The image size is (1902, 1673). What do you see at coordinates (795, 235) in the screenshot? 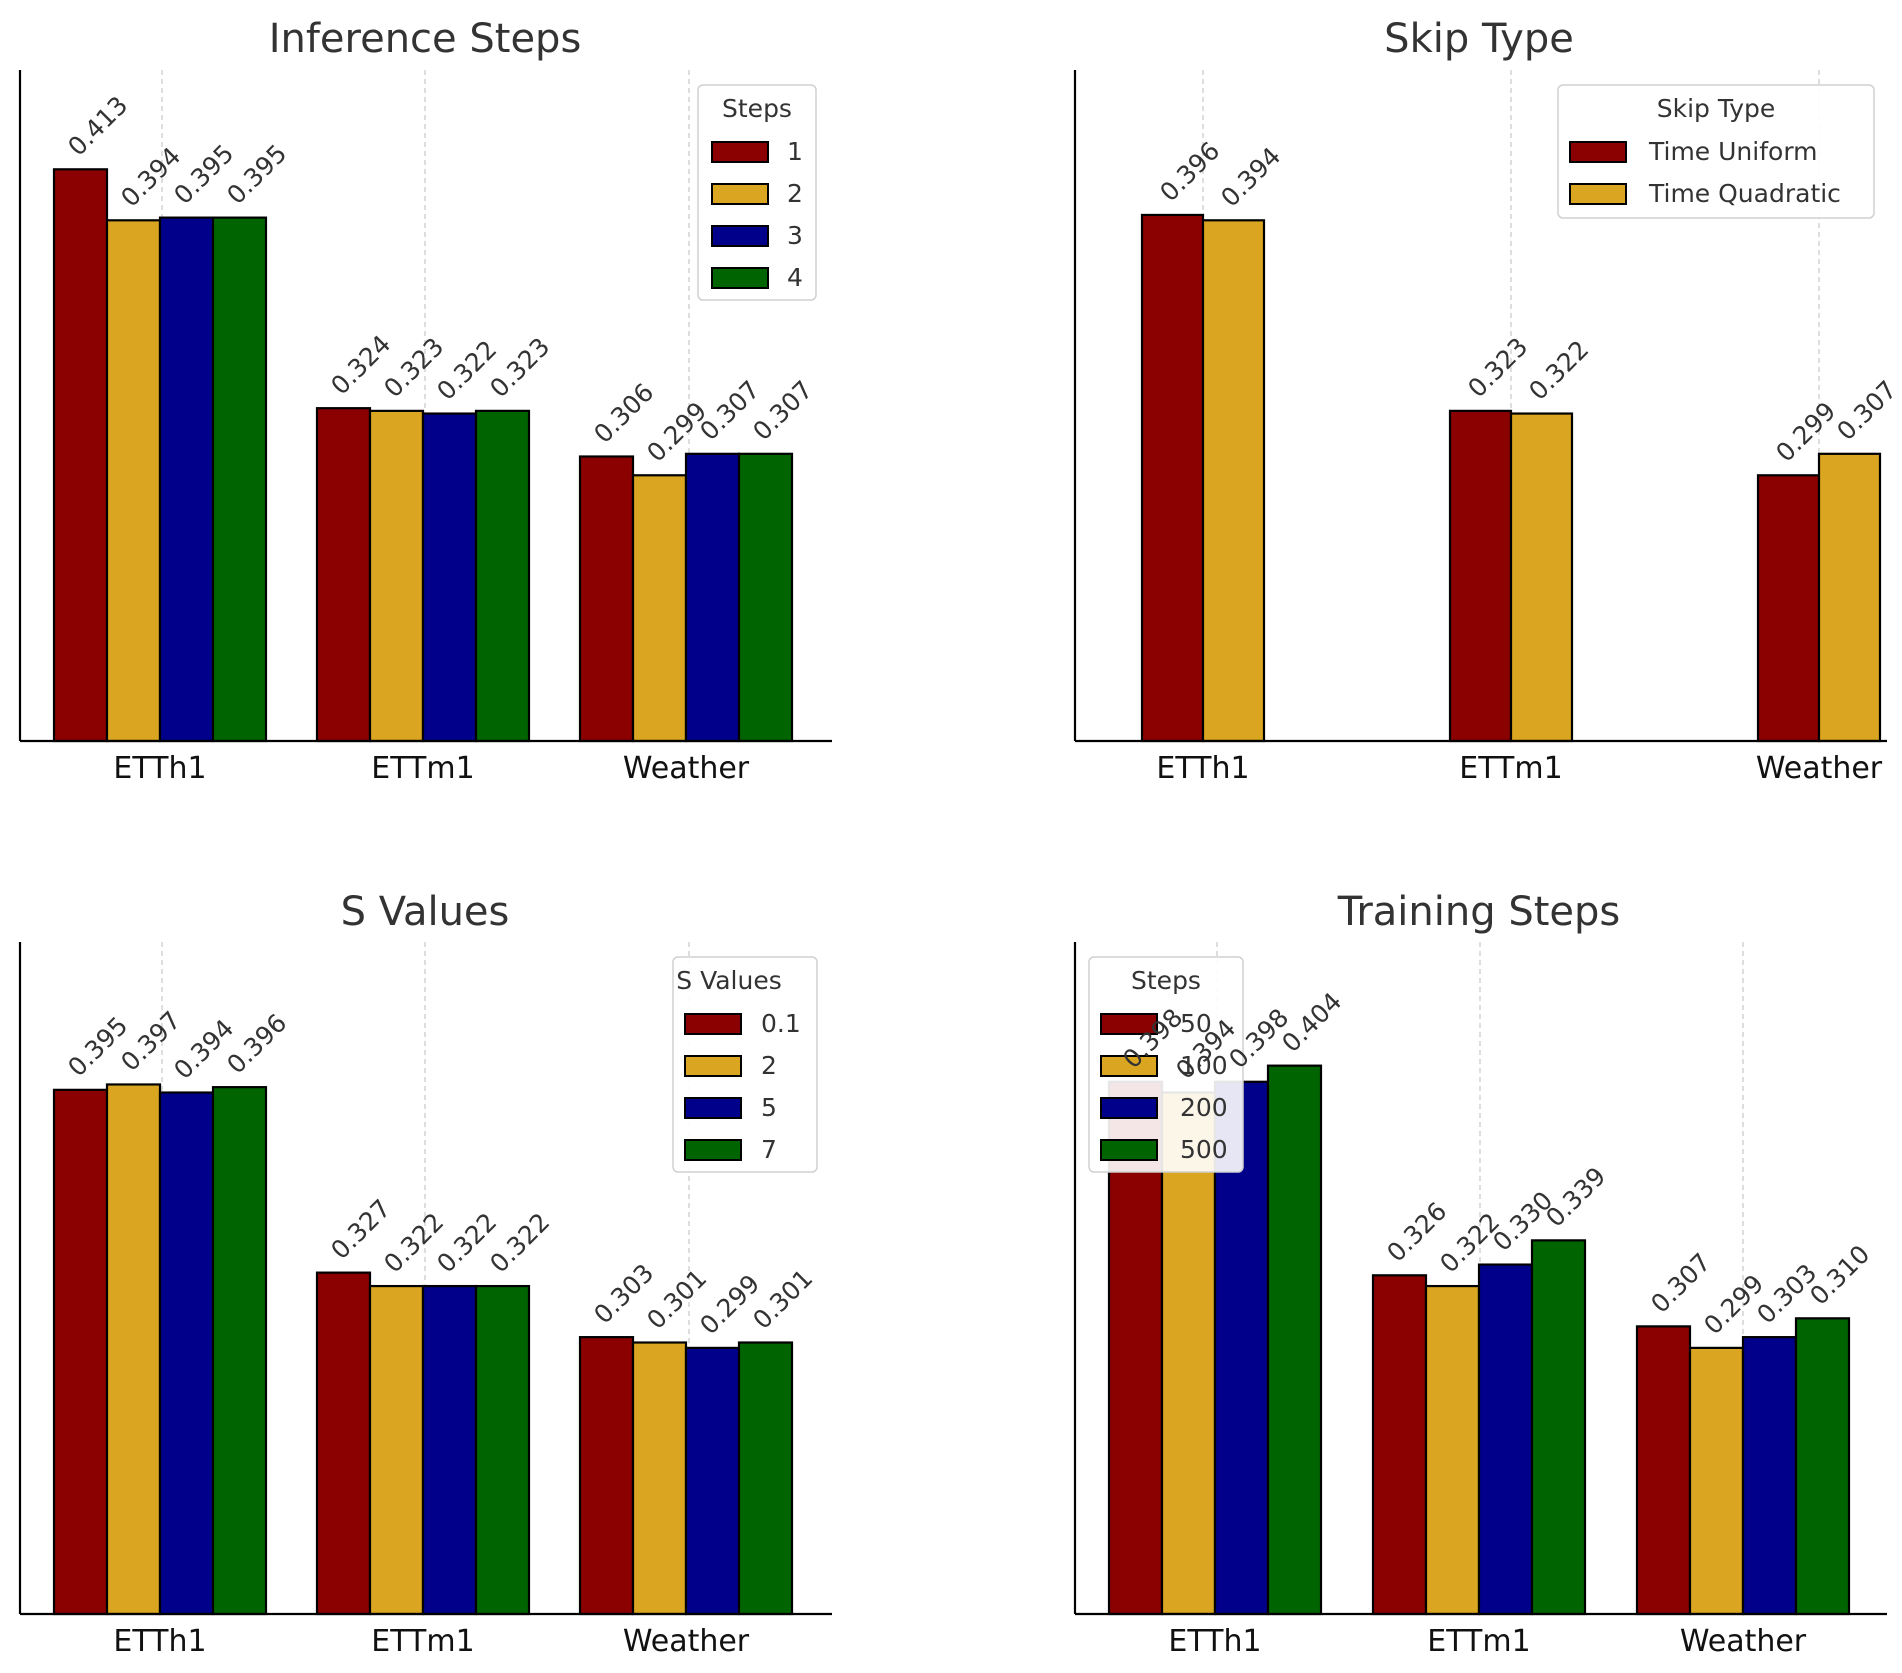
I see `legend-label: 3` at bounding box center [795, 235].